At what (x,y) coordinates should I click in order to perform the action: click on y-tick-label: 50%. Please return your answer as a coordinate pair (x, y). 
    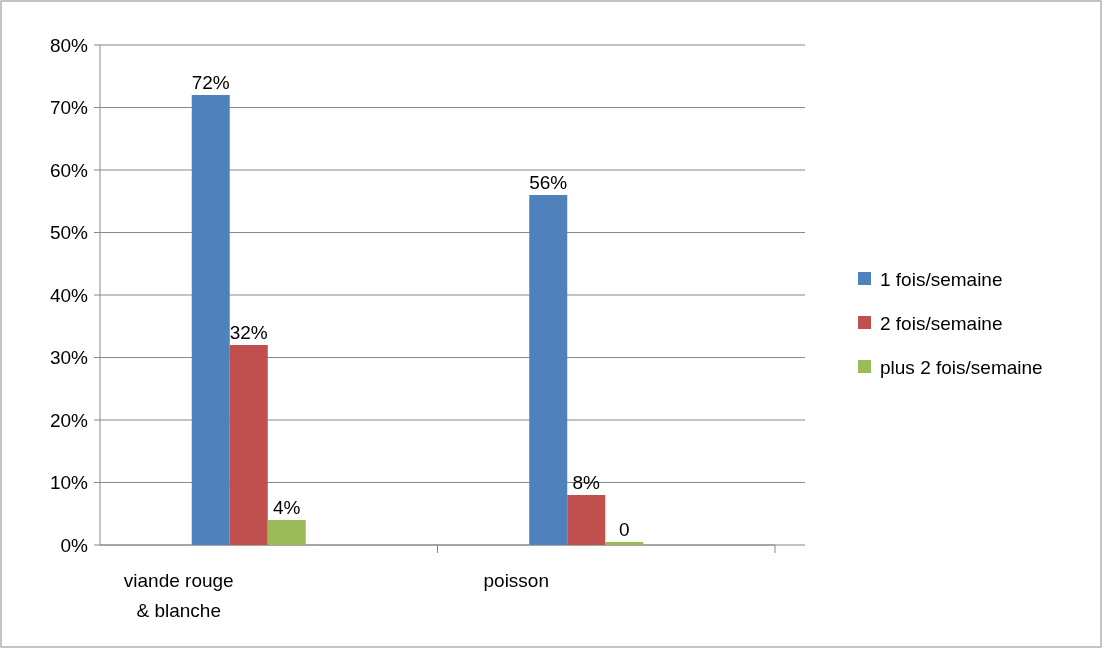
    Looking at the image, I should click on (69, 233).